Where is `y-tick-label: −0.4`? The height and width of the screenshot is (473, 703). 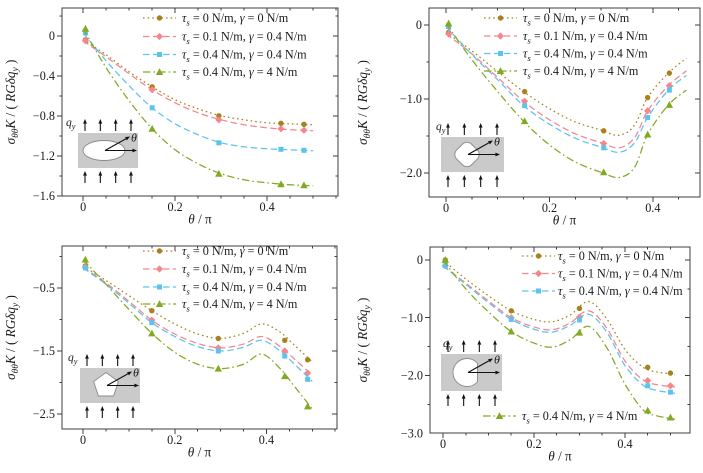
y-tick-label: −0.4 is located at coordinates (44, 76).